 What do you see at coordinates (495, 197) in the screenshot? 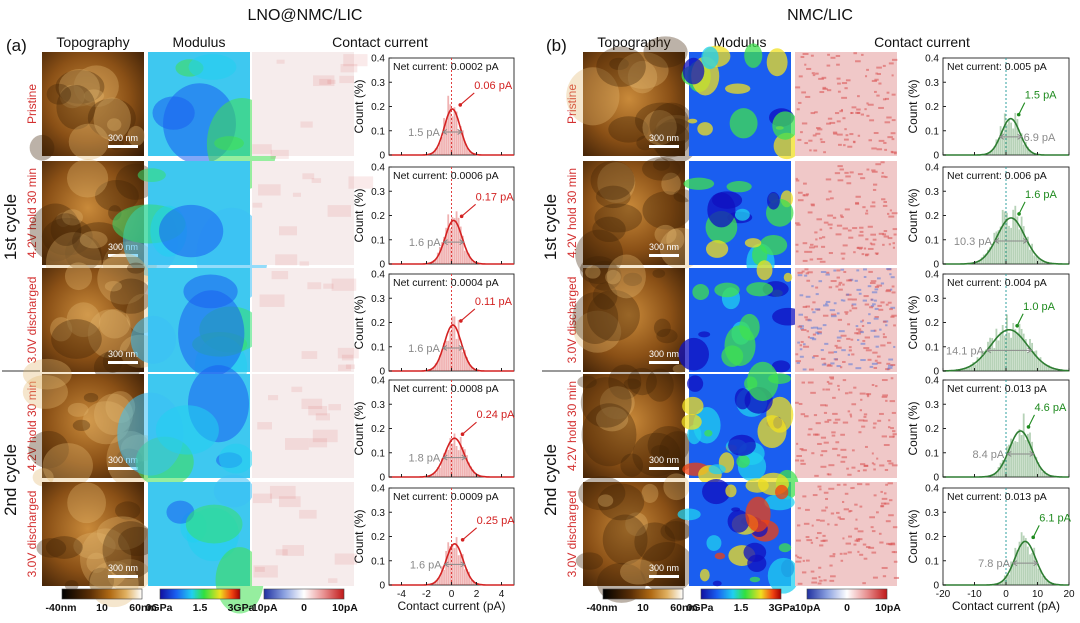
I see `center-label: 0.17 pA` at bounding box center [495, 197].